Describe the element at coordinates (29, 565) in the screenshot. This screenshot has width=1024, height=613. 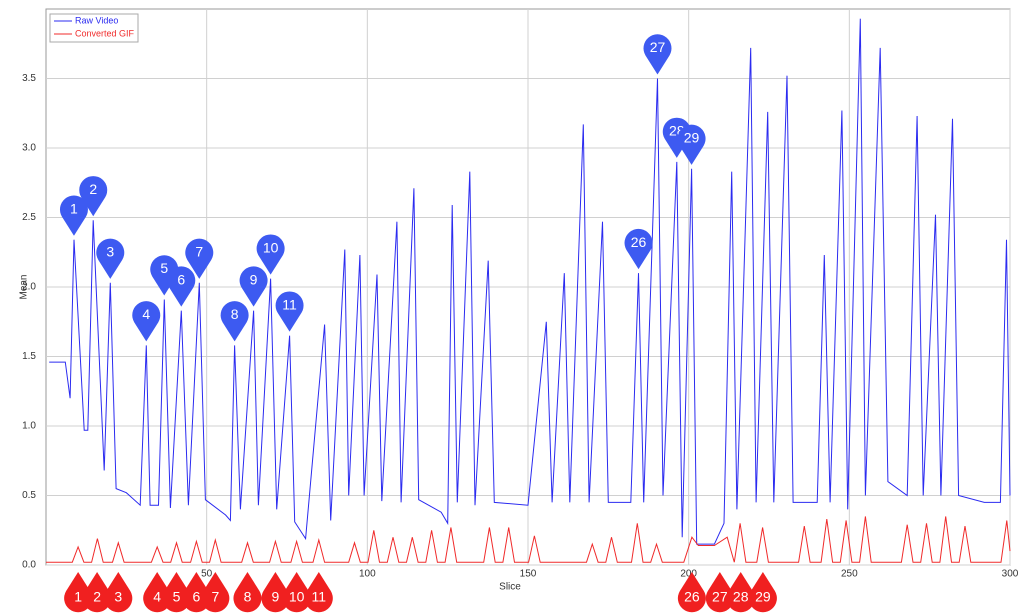
I see `y-tick-label: 0.0` at that location.